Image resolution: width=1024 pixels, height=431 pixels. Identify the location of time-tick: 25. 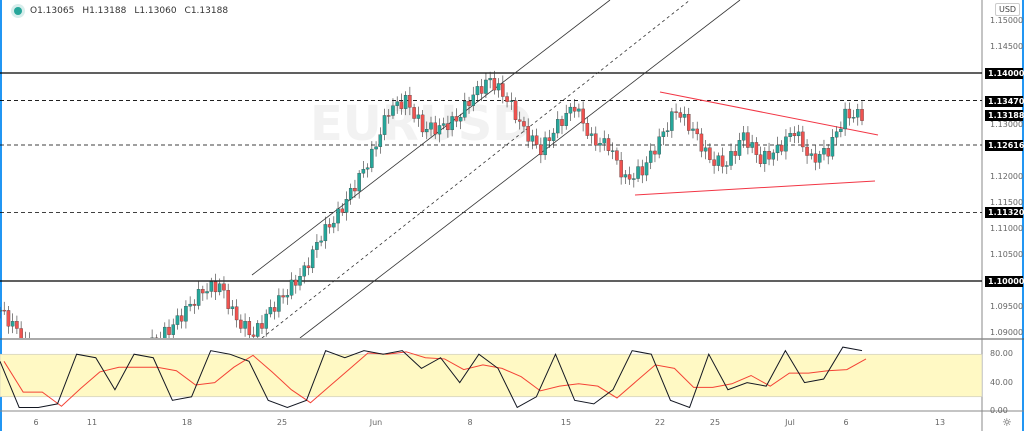
(282, 422).